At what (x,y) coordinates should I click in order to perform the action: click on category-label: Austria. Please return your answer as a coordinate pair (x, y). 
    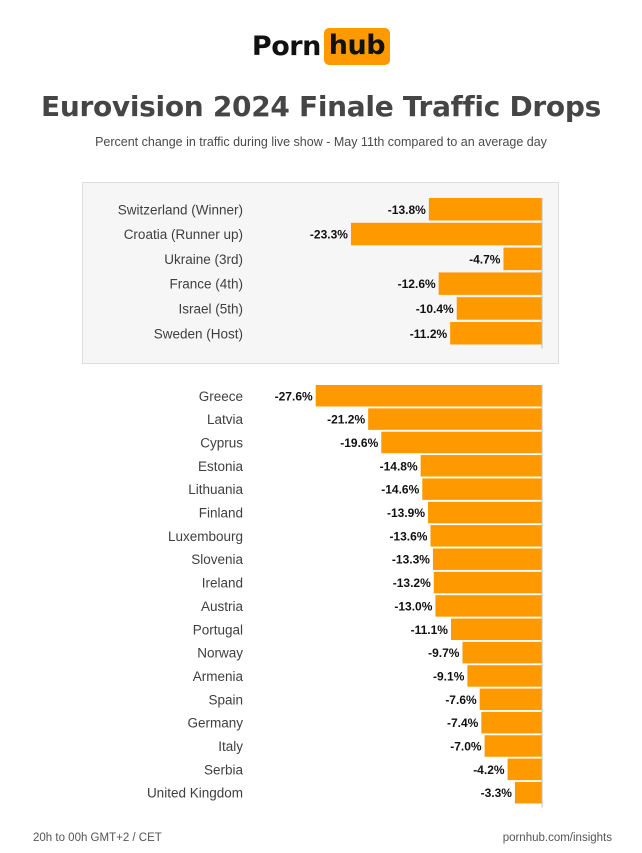
    Looking at the image, I should click on (222, 606).